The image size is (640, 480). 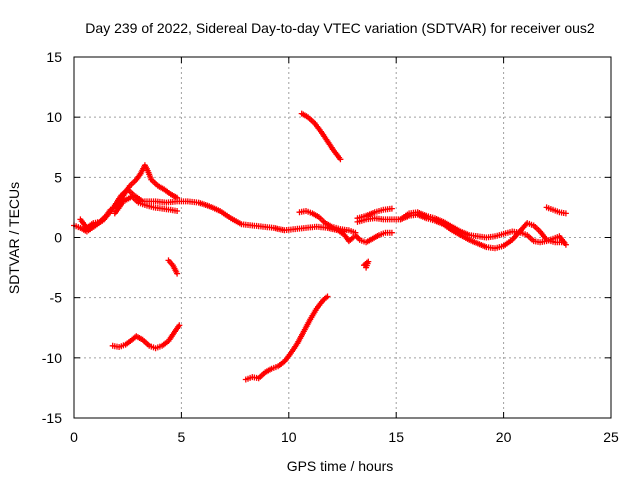 I want to click on series-arc-n, so click(x=173, y=267).